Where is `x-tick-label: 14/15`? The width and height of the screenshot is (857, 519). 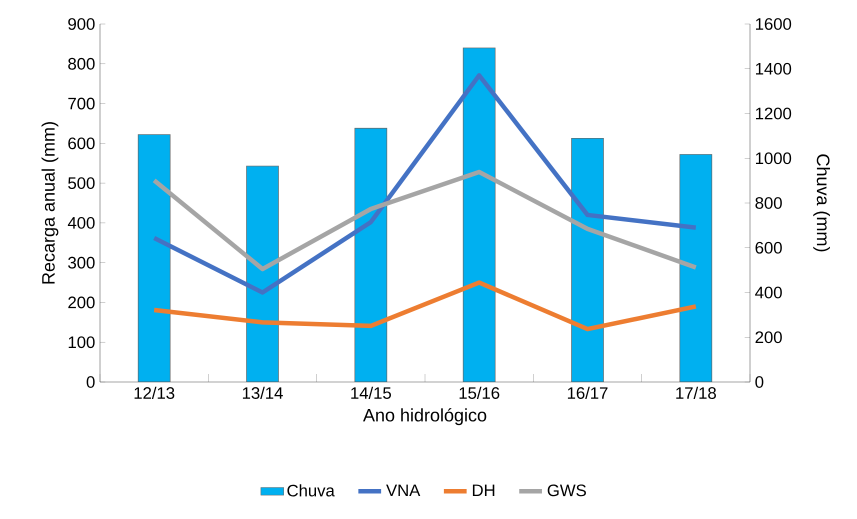
x-tick-label: 14/15 is located at coordinates (371, 392).